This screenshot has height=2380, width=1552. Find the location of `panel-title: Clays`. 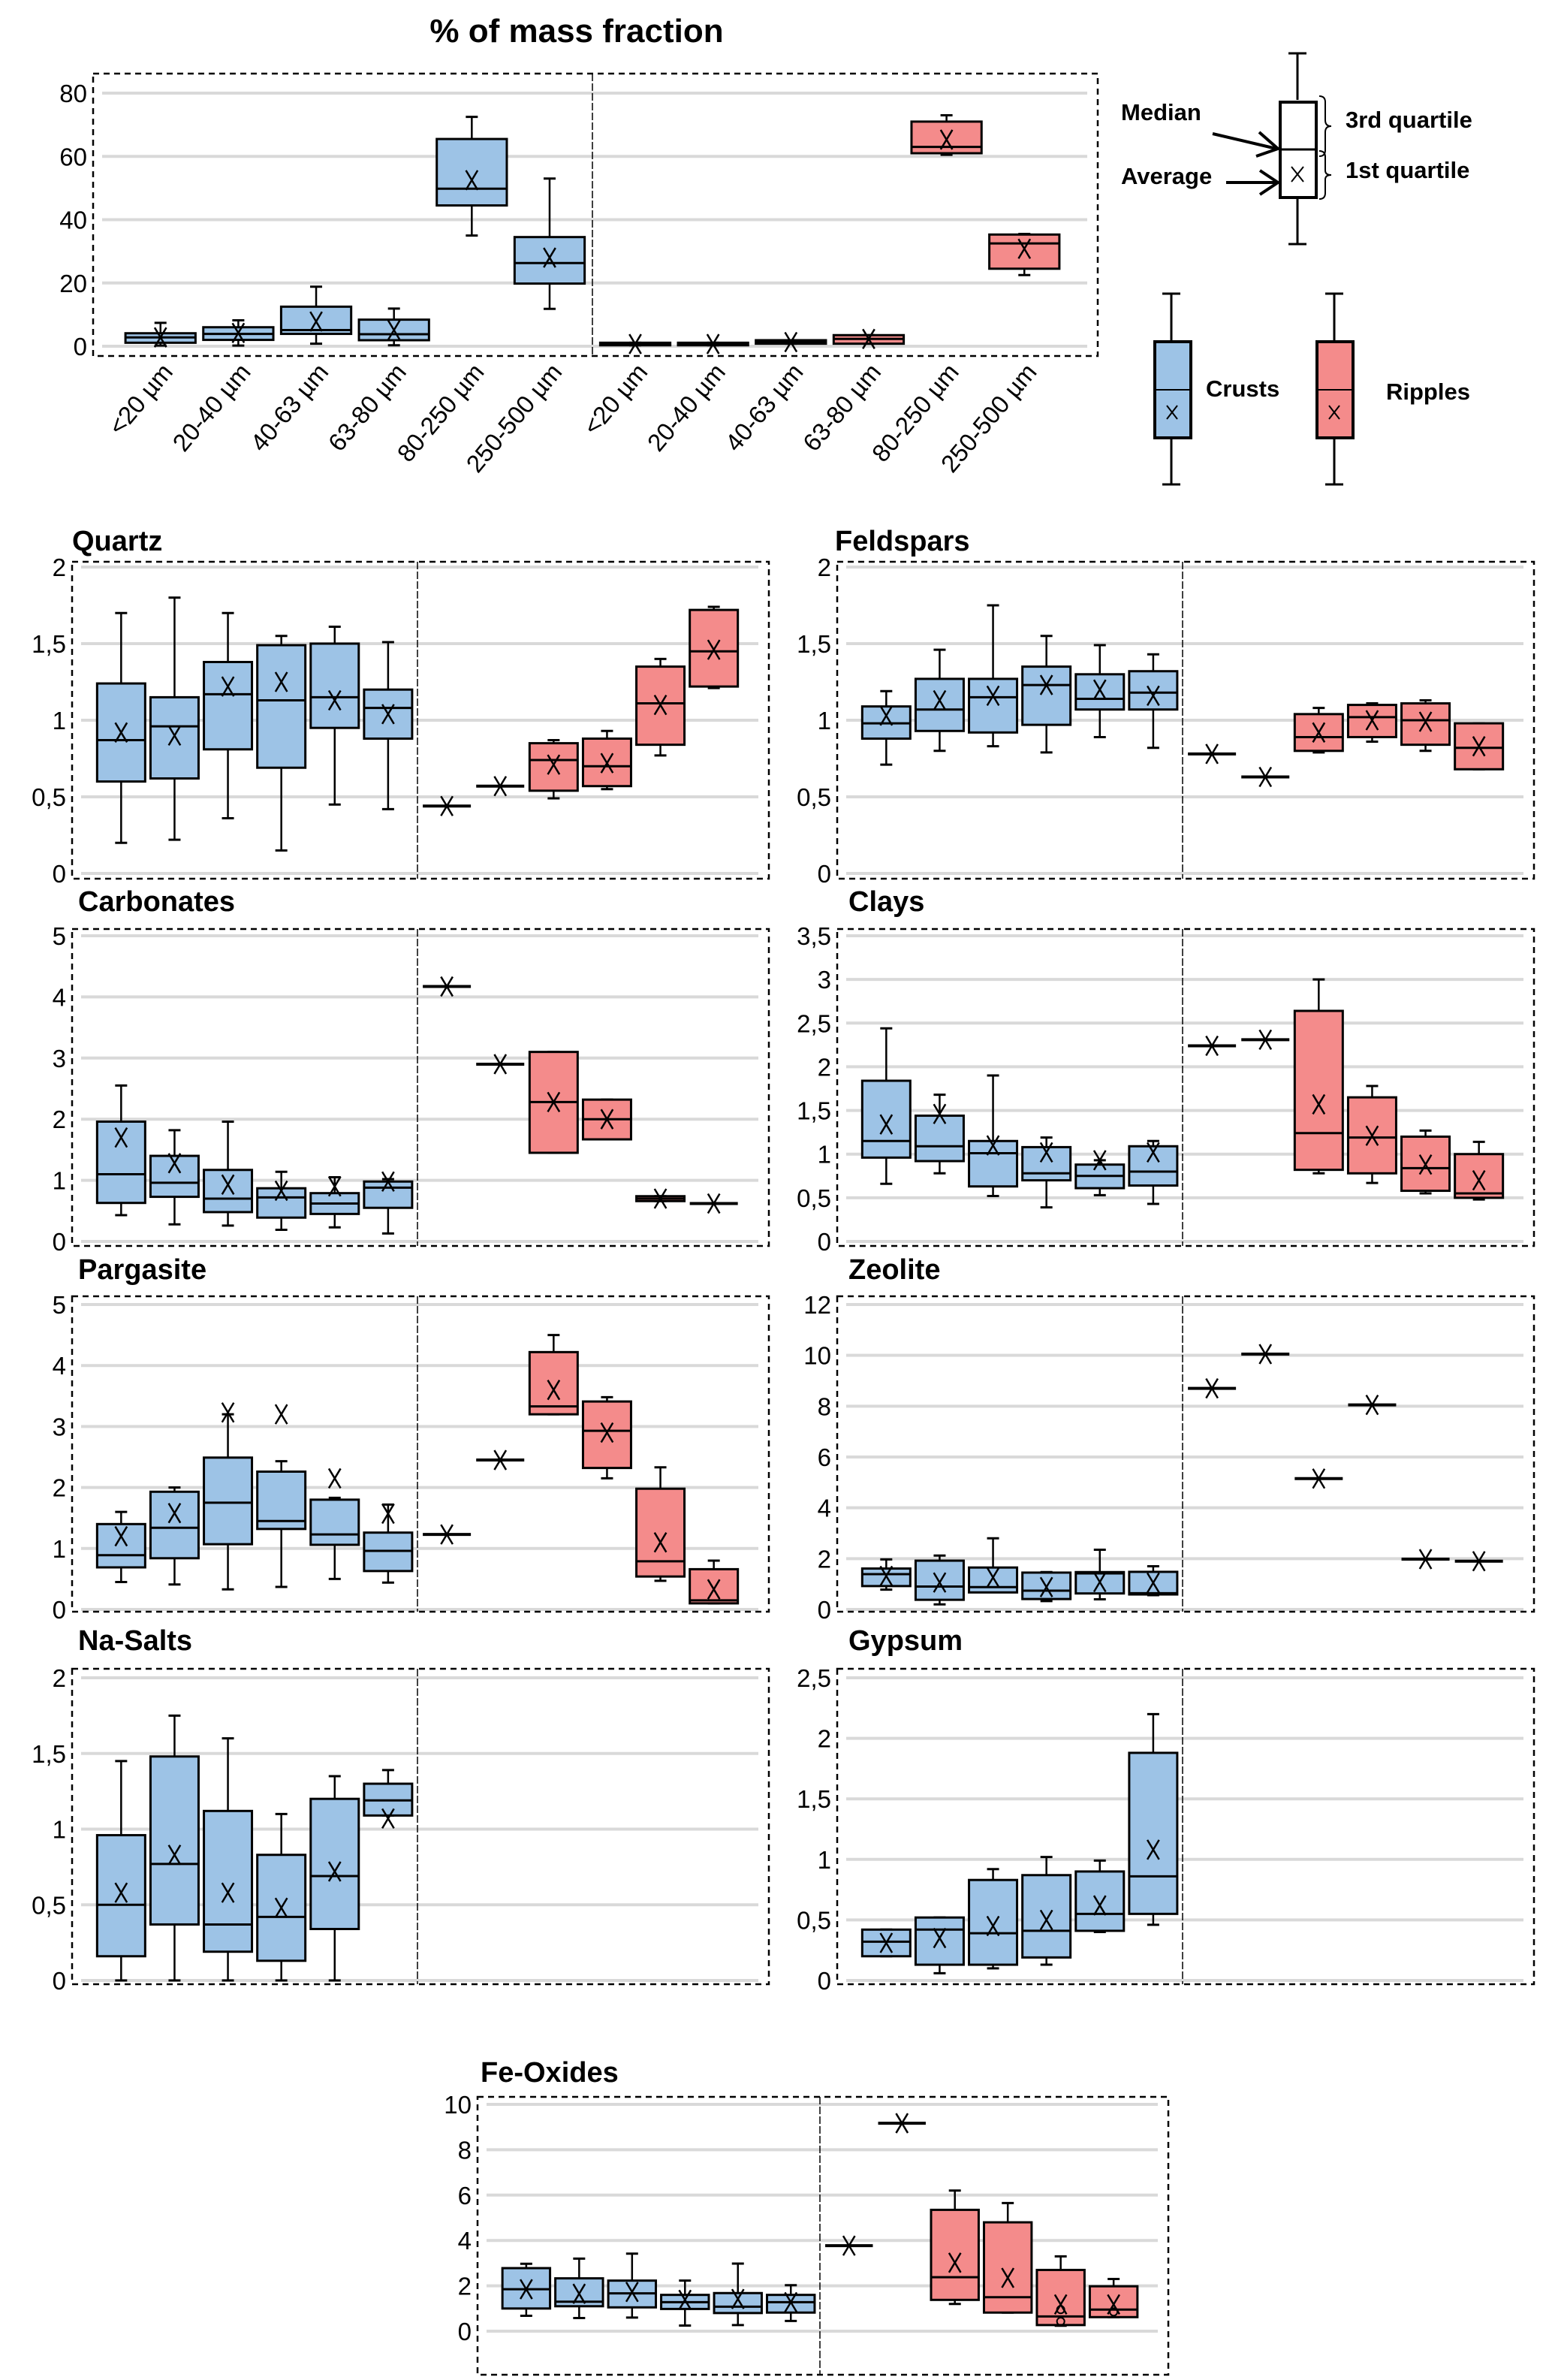

panel-title: Clays is located at coordinates (886, 902).